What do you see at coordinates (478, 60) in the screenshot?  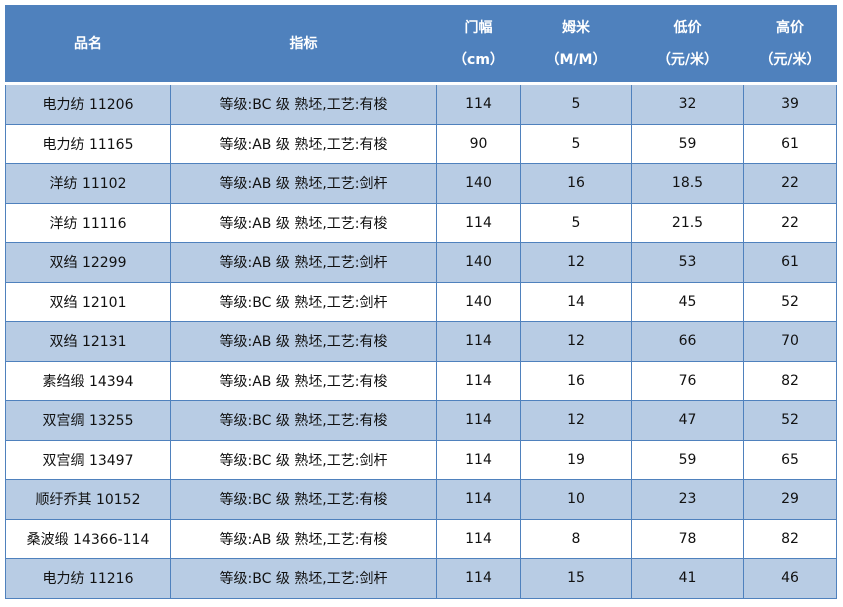 I see `header-unit: （cm）` at bounding box center [478, 60].